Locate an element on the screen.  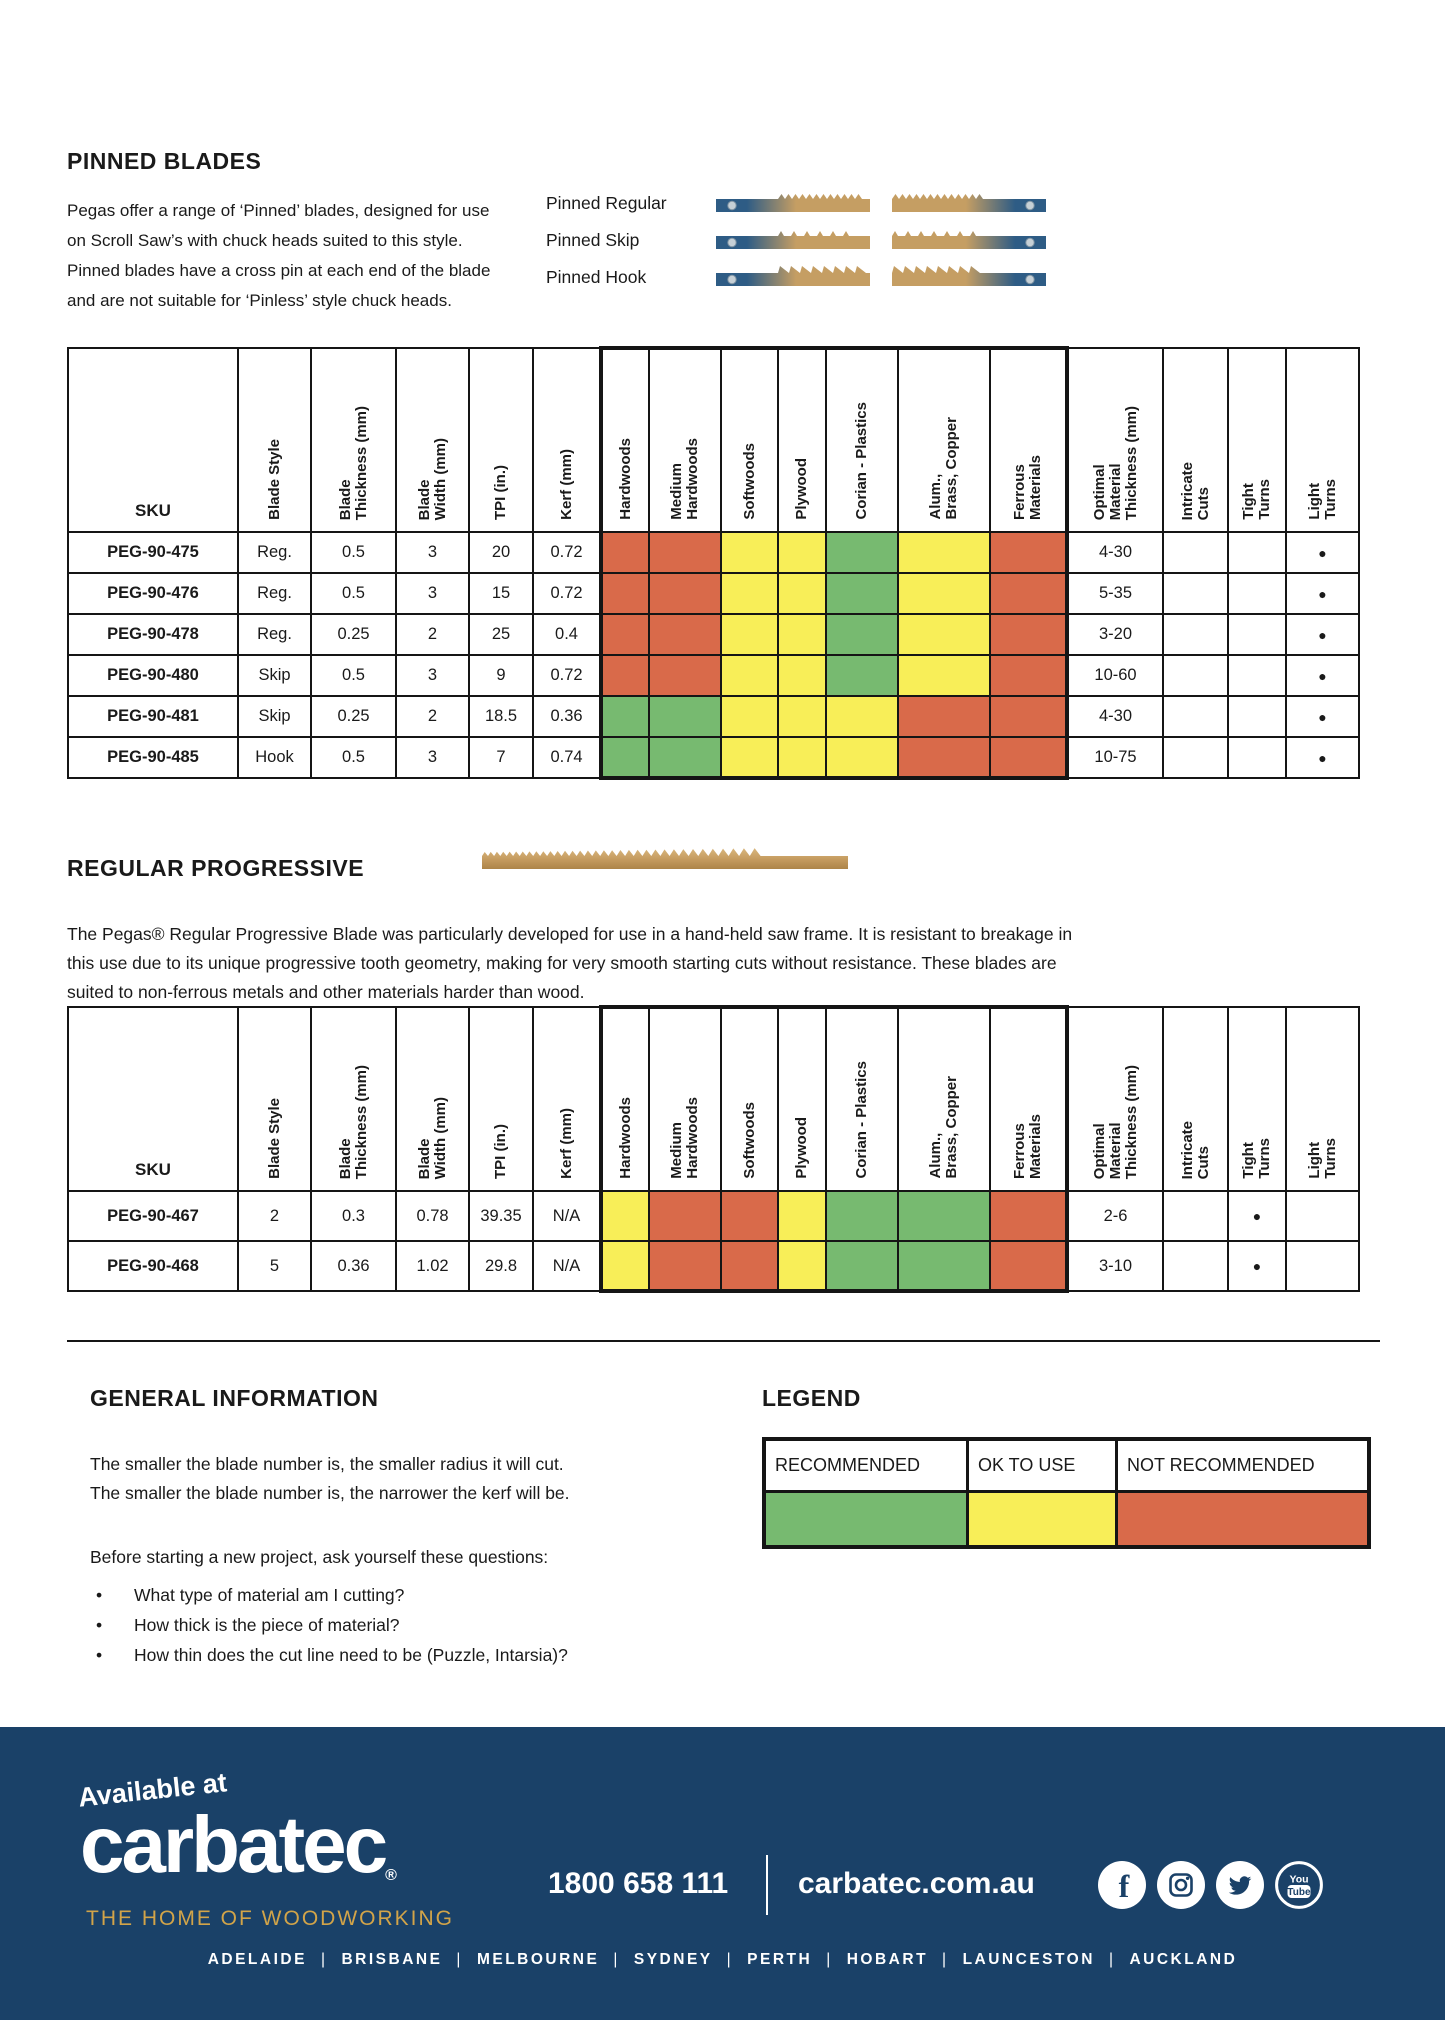
legend-swatch-recommended is located at coordinates (867, 1519).